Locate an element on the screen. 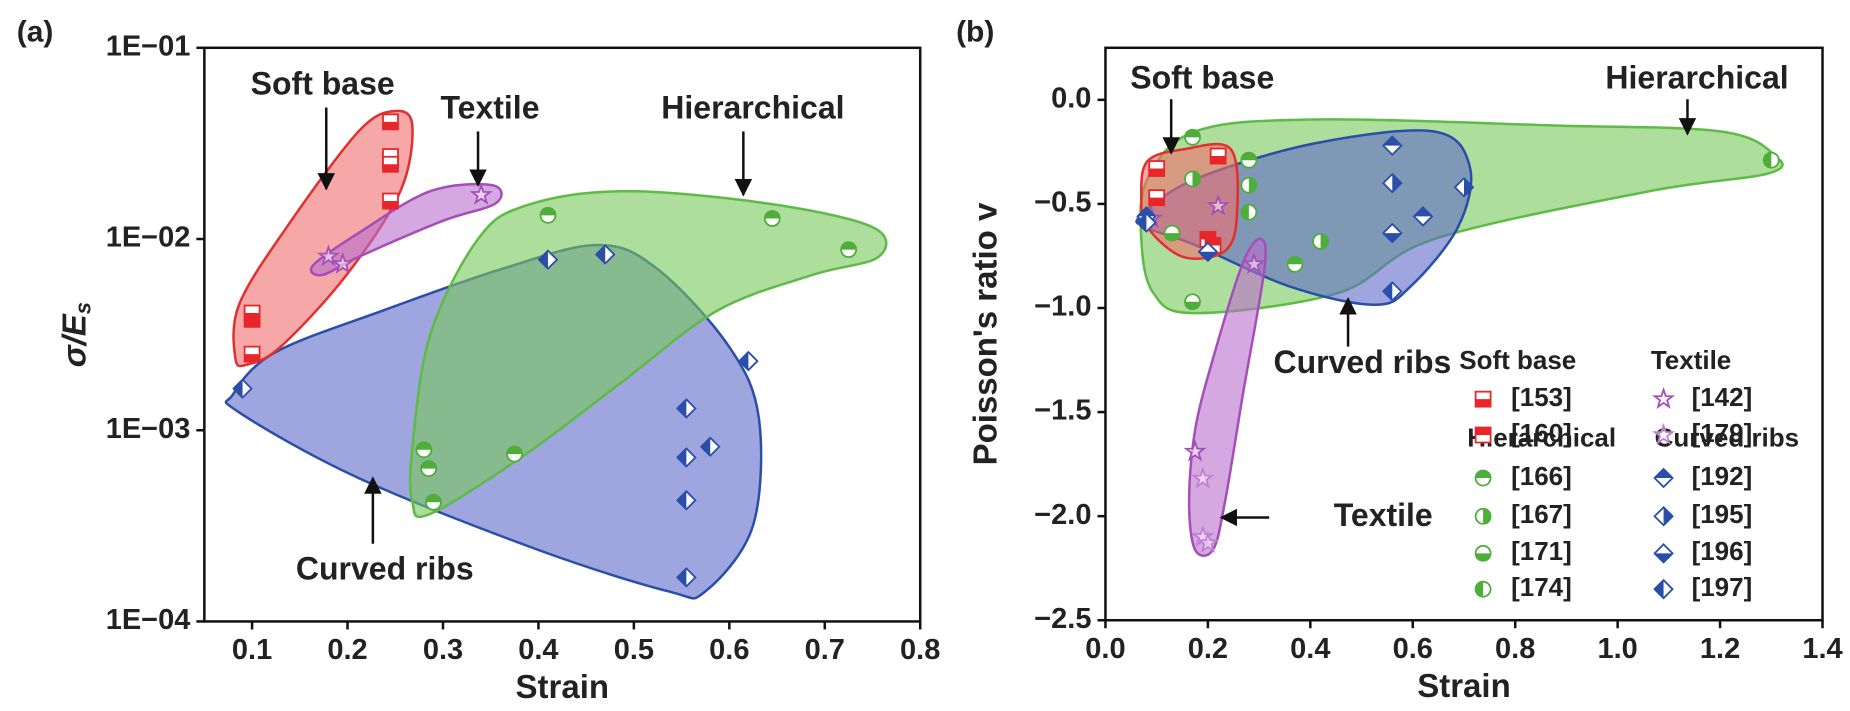 This screenshot has height=711, width=1850. y-tick-label: 1E−03 is located at coordinates (148, 429).